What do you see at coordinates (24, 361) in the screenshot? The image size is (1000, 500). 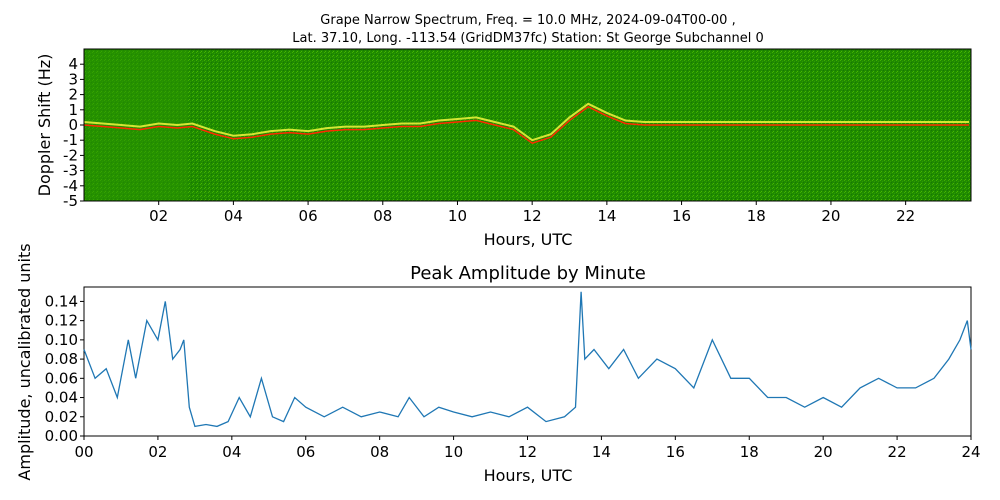 I see `amplitude-y-label: Amplitude, uncalibrated units` at bounding box center [24, 361].